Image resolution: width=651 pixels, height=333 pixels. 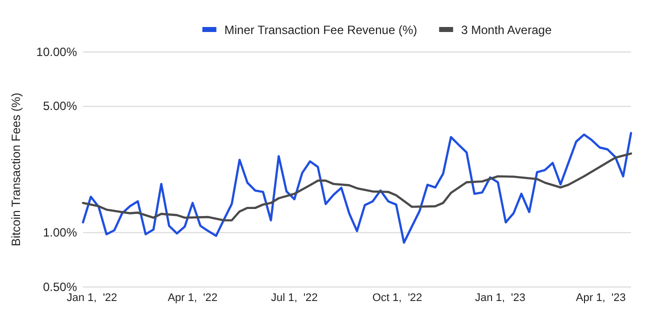 I want to click on y-tick-label: 5.00%, so click(x=60, y=106).